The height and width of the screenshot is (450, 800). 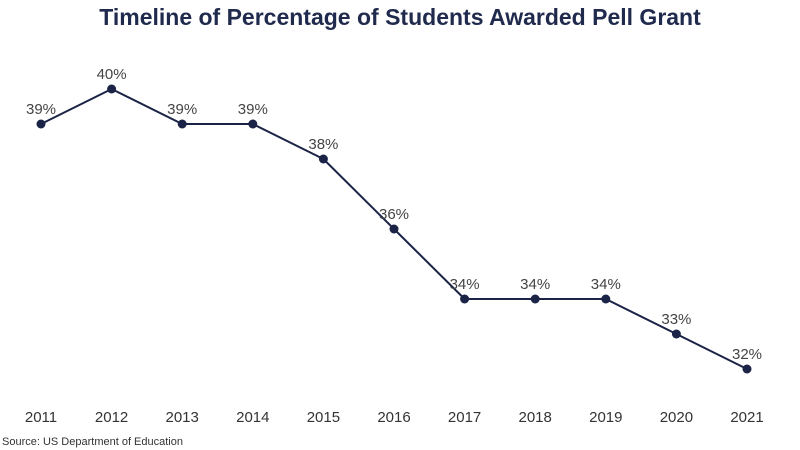 I want to click on x-tick-label-2012: 2012, so click(x=111, y=417).